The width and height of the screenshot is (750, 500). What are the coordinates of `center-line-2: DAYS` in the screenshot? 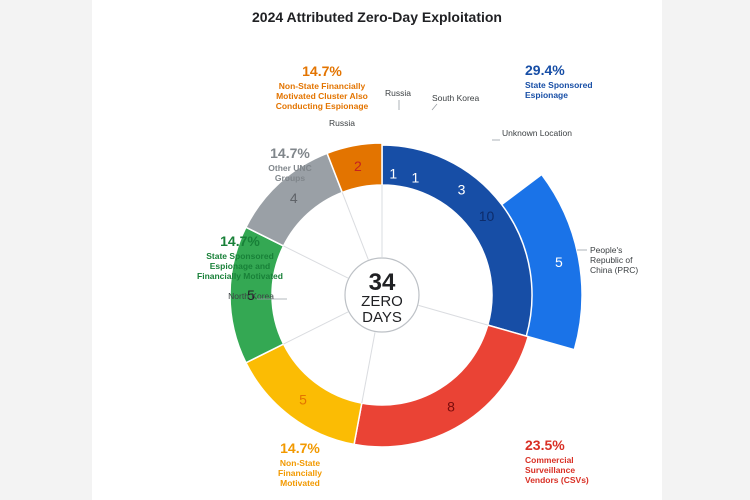 It's located at (382, 317).